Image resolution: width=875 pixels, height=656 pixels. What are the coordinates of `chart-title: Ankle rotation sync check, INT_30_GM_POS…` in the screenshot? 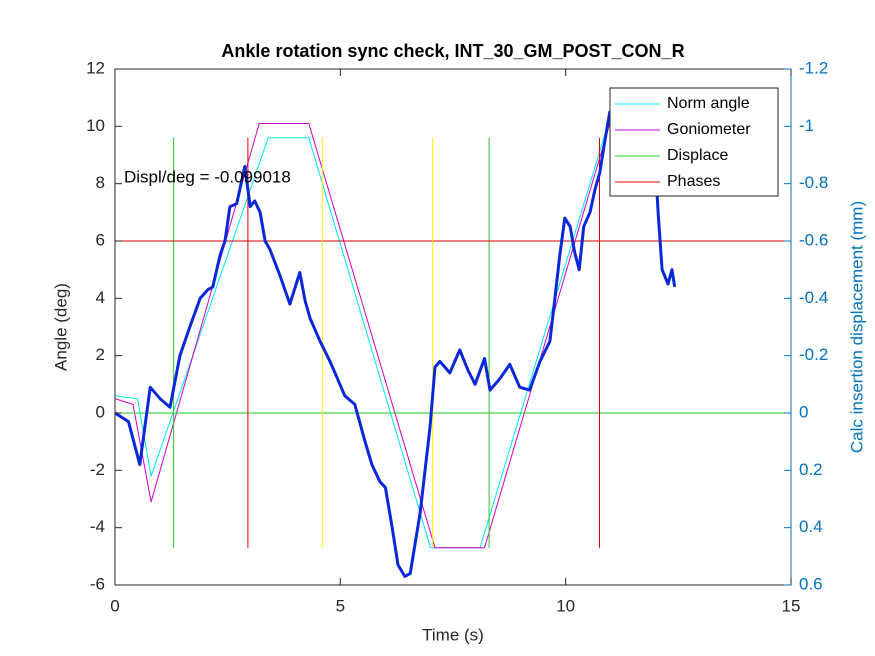 It's located at (452, 51).